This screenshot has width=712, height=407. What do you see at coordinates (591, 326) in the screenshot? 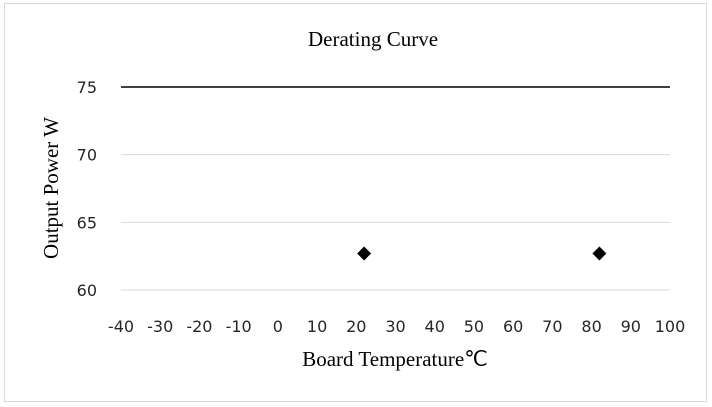
I see `x-tick-label: 80` at bounding box center [591, 326].